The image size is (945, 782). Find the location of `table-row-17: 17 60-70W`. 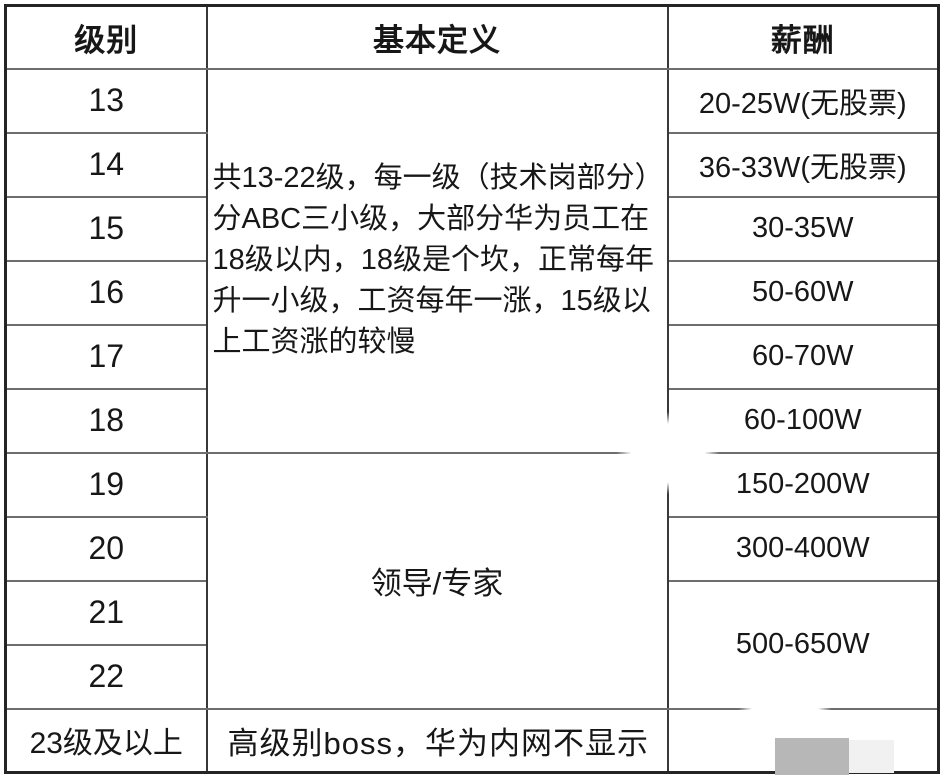

table-row-17: 17 60-70W is located at coordinates (472, 356).